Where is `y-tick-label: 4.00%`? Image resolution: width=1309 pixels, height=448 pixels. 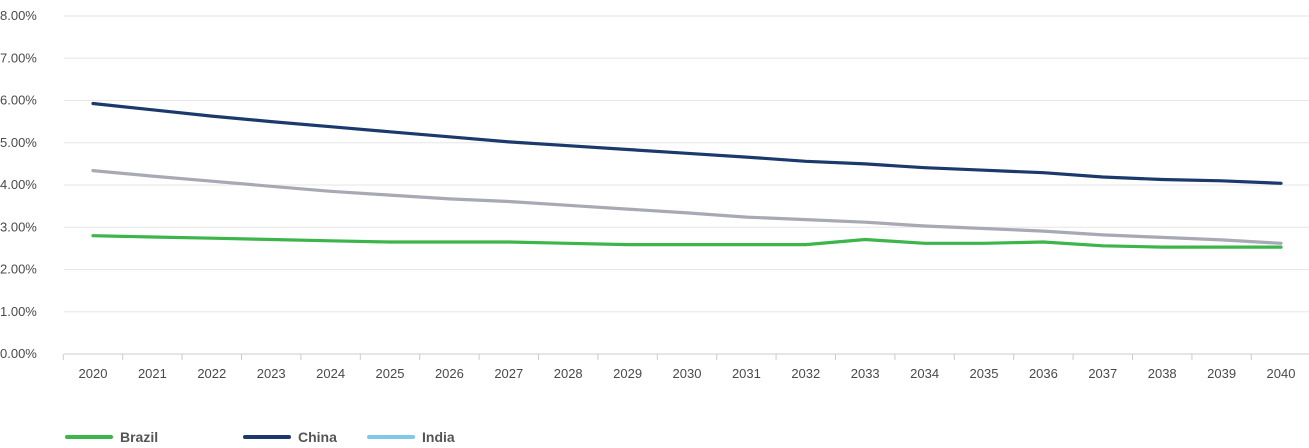
y-tick-label: 4.00% is located at coordinates (18, 184).